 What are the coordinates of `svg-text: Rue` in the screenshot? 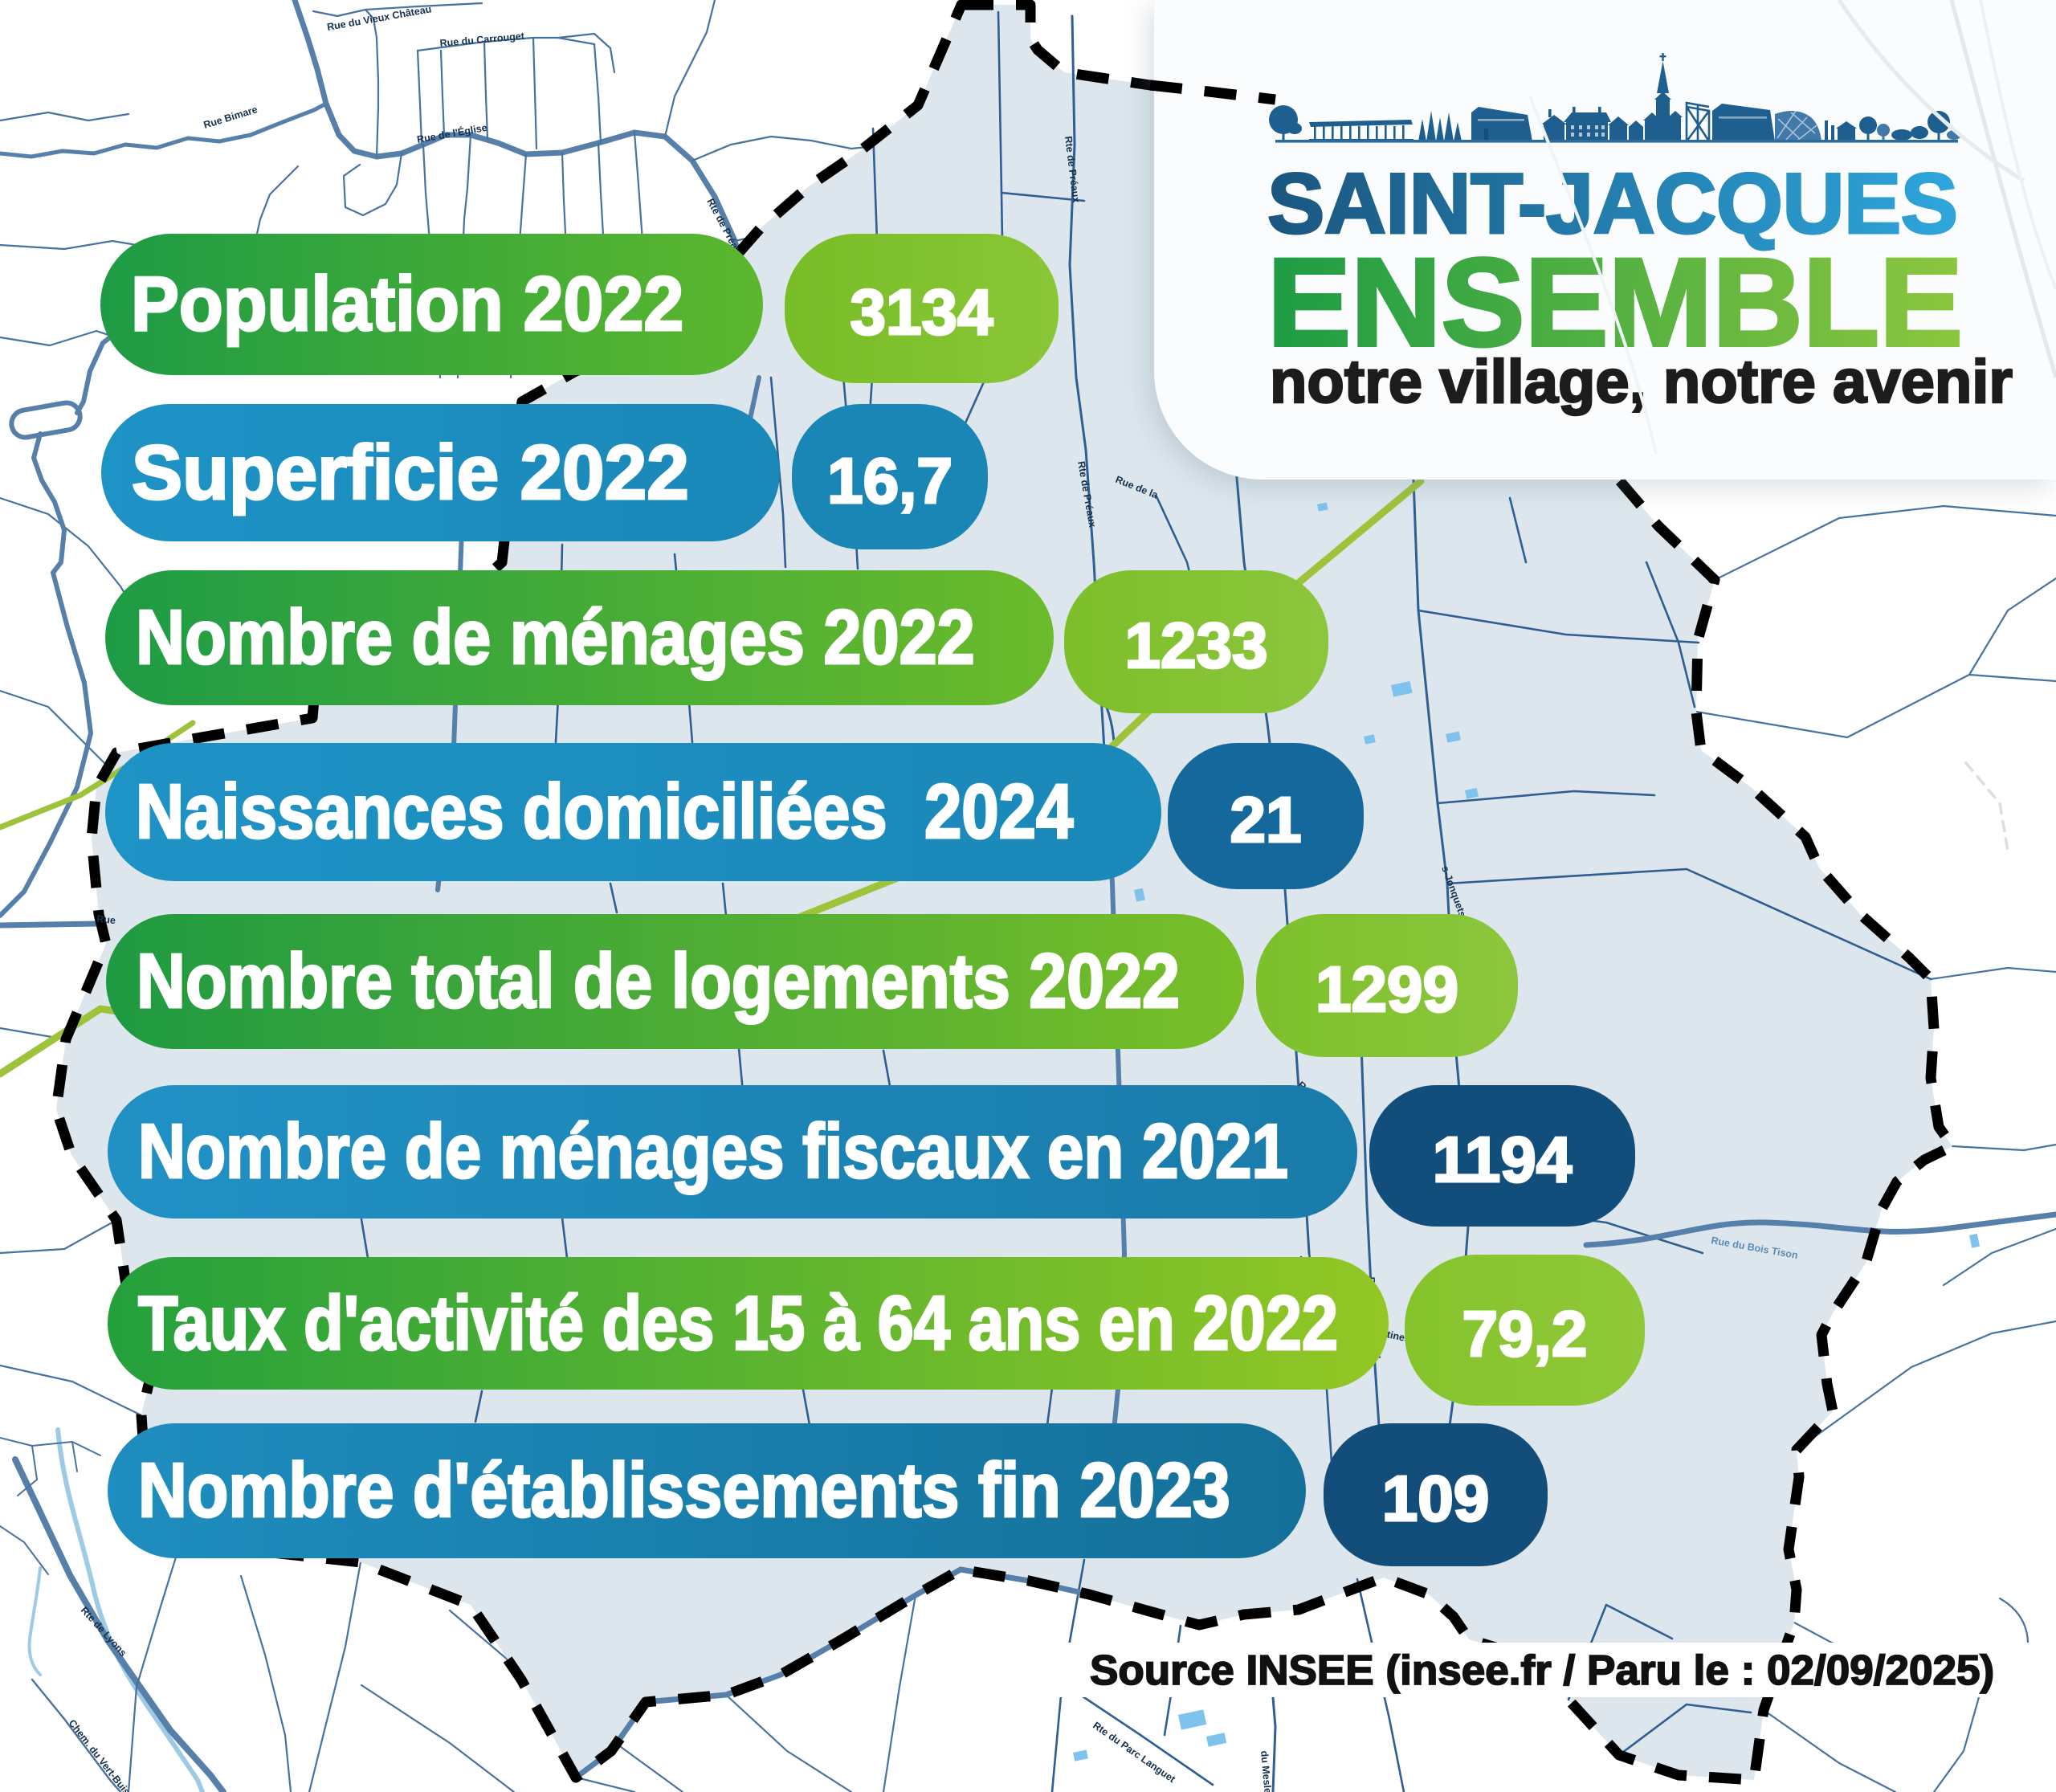 It's located at (106, 919).